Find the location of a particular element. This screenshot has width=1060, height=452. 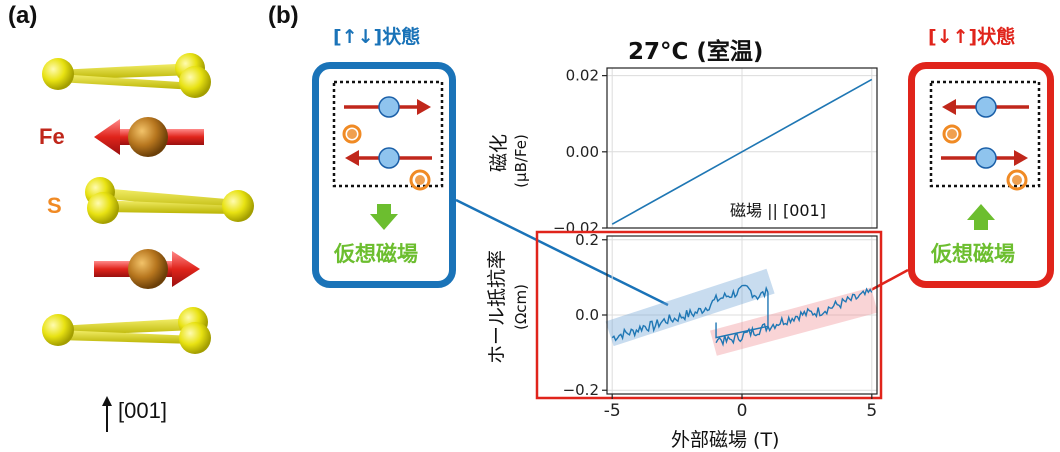

bottom-xtick-label-1: 0 is located at coordinates (742, 411).